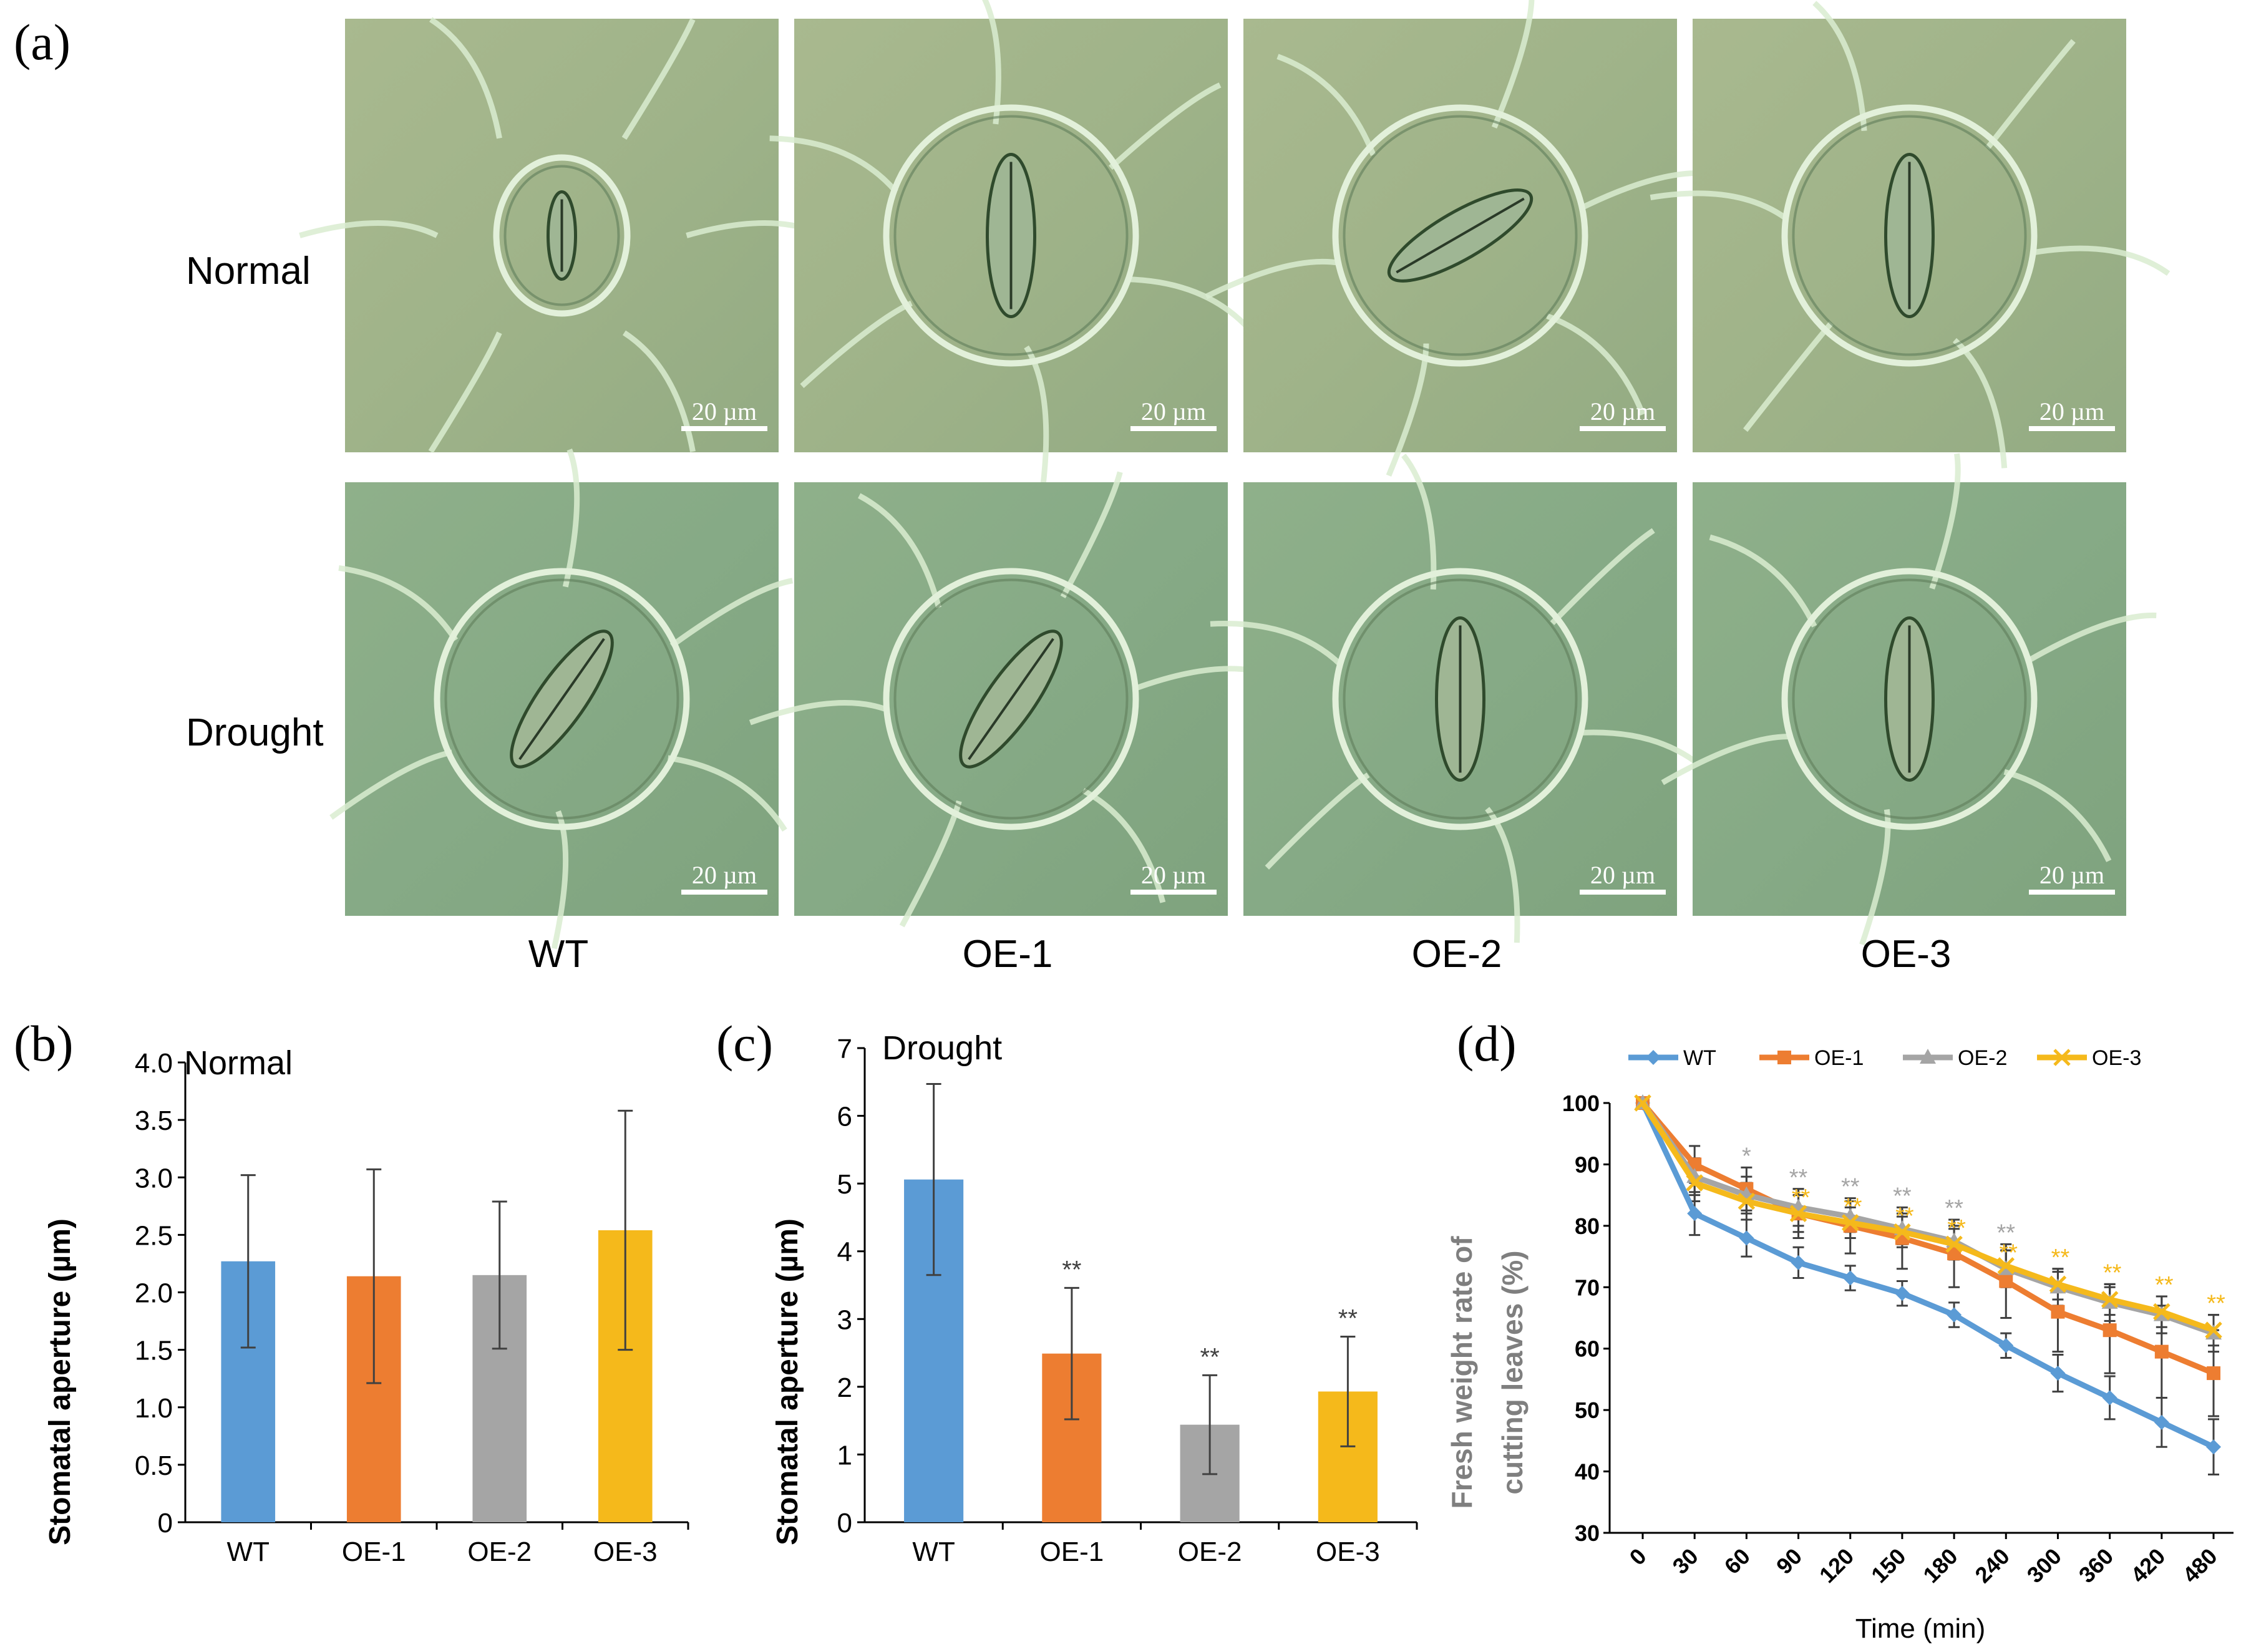 Image resolution: width=2246 pixels, height=1652 pixels. I want to click on y-tick-label: 3.0, so click(154, 1178).